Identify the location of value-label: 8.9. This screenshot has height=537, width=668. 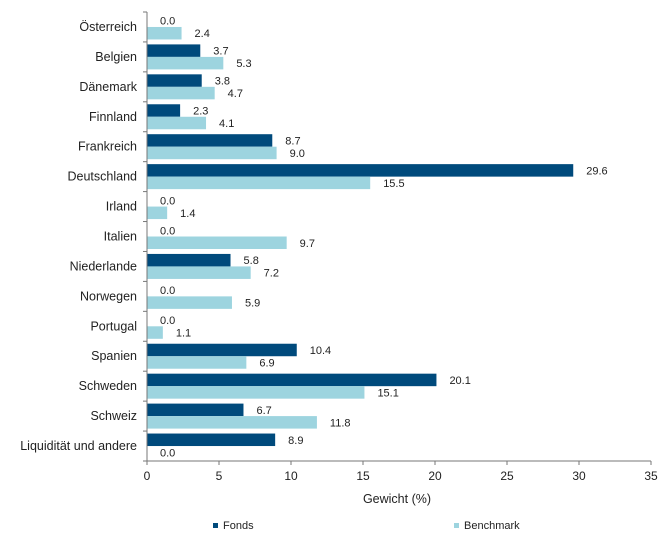
(295, 441).